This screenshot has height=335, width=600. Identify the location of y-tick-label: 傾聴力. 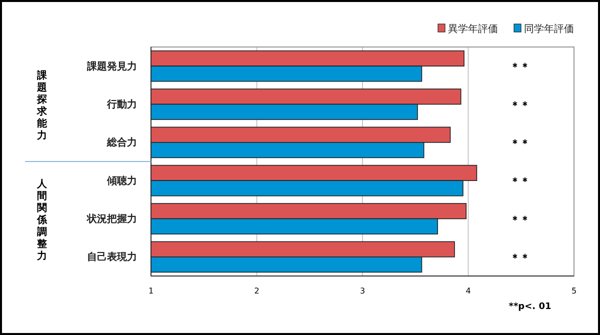
(121, 180).